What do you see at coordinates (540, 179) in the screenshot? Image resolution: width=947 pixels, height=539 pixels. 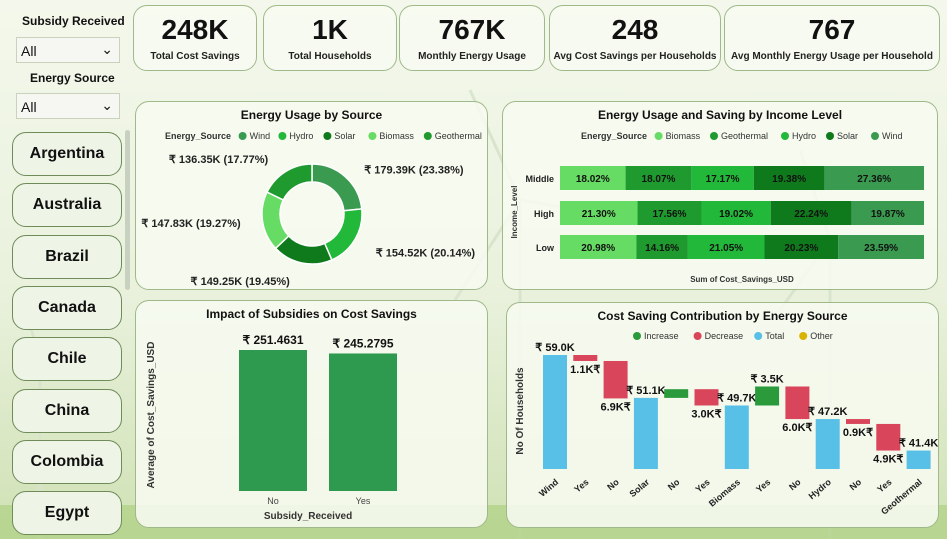 I see `category-label: Middle` at bounding box center [540, 179].